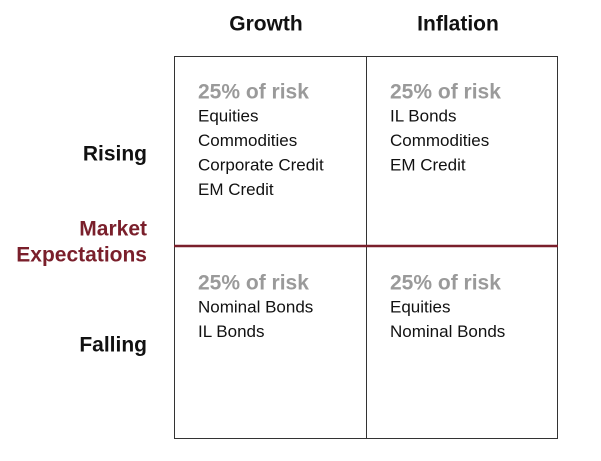 Image resolution: width=601 pixels, height=461 pixels. Describe the element at coordinates (261, 164) in the screenshot. I see `asset-item: Corporate Credit` at that location.